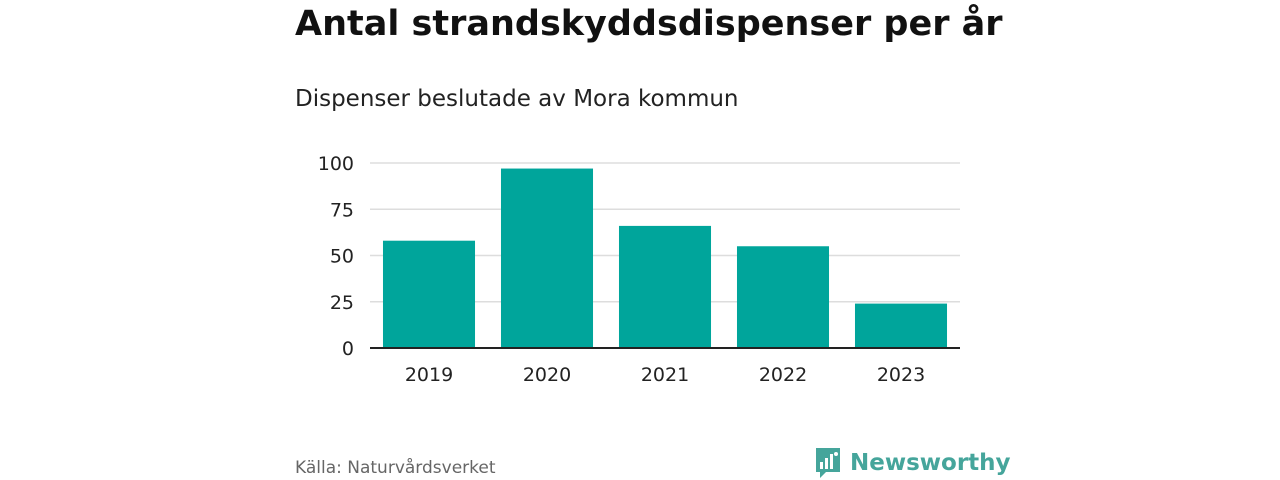 The height and width of the screenshot is (480, 1280). Describe the element at coordinates (783, 297) in the screenshot. I see `bar-2022` at that location.